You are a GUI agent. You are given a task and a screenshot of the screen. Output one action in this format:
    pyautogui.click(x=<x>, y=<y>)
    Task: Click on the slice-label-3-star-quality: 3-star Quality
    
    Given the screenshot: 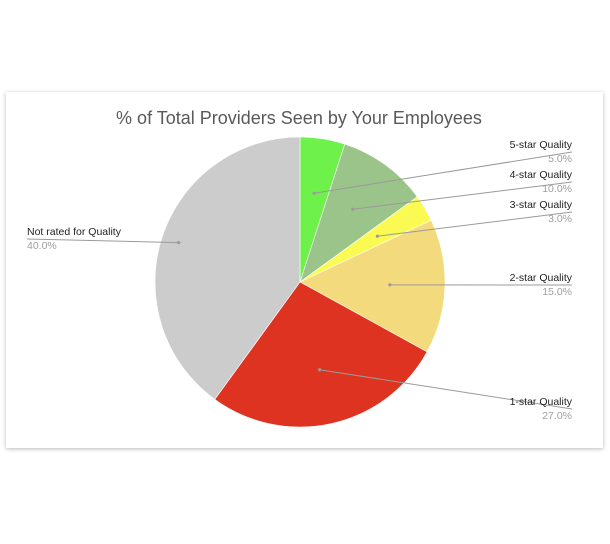 What is the action you would take?
    pyautogui.click(x=541, y=205)
    